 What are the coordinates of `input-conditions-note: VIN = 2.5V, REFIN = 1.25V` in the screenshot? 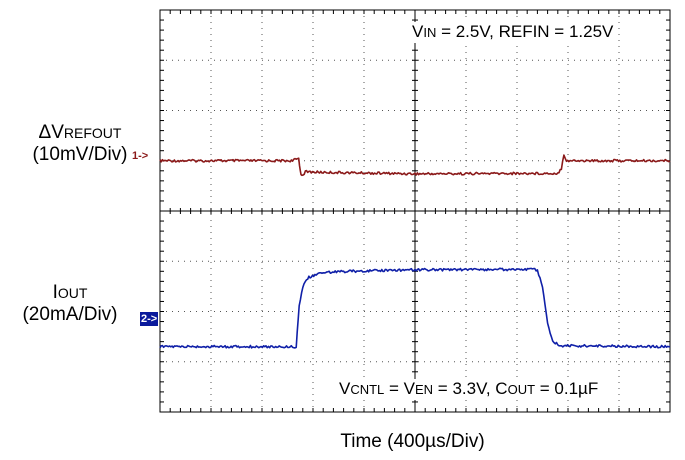 It's located at (512, 32).